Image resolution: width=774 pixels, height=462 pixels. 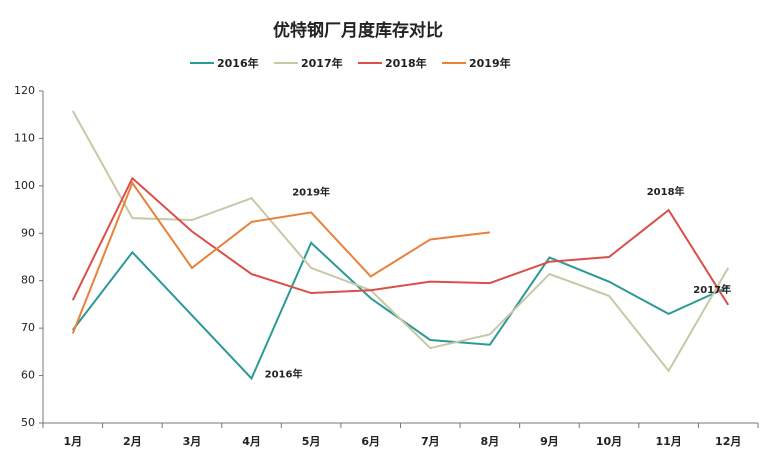 What do you see at coordinates (28, 232) in the screenshot?
I see `y-tick-label: 90` at bounding box center [28, 232].